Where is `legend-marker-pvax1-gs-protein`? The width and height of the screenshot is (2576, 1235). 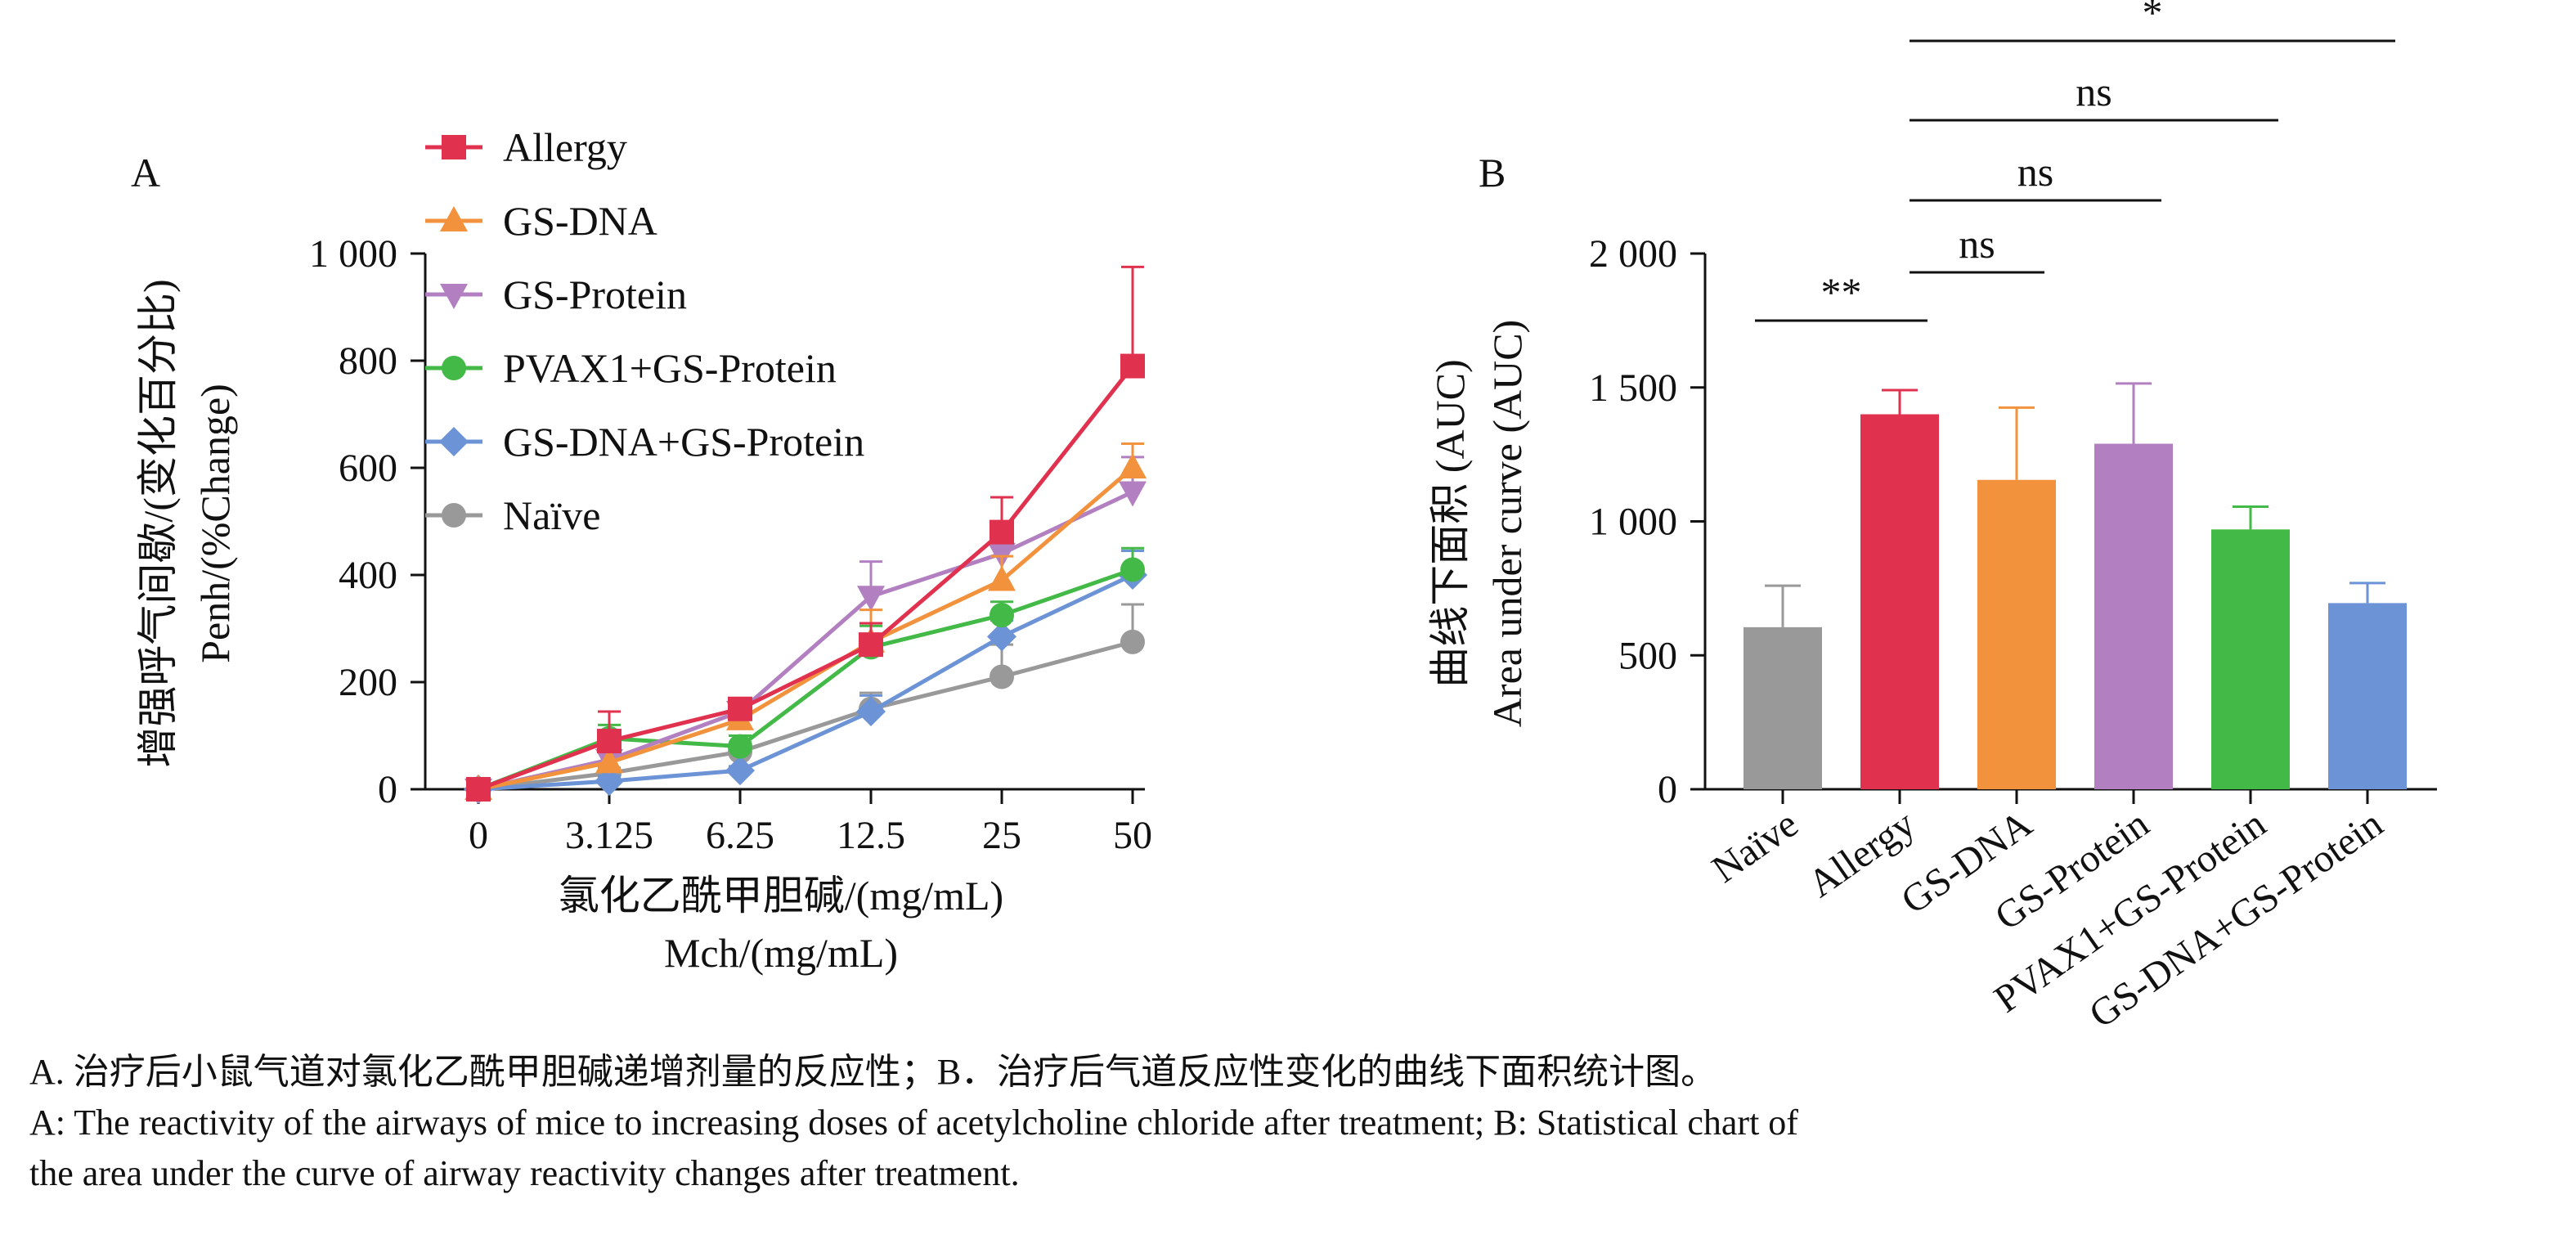 legend-marker-pvax1-gs-protein is located at coordinates (454, 368).